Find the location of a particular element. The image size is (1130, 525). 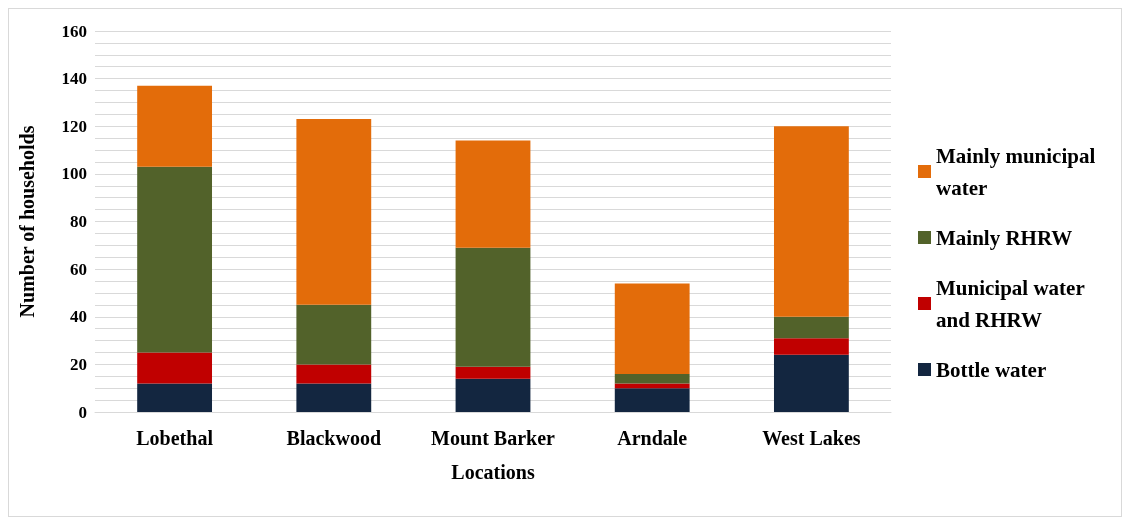

y-tick-label: 140 is located at coordinates (74, 79).